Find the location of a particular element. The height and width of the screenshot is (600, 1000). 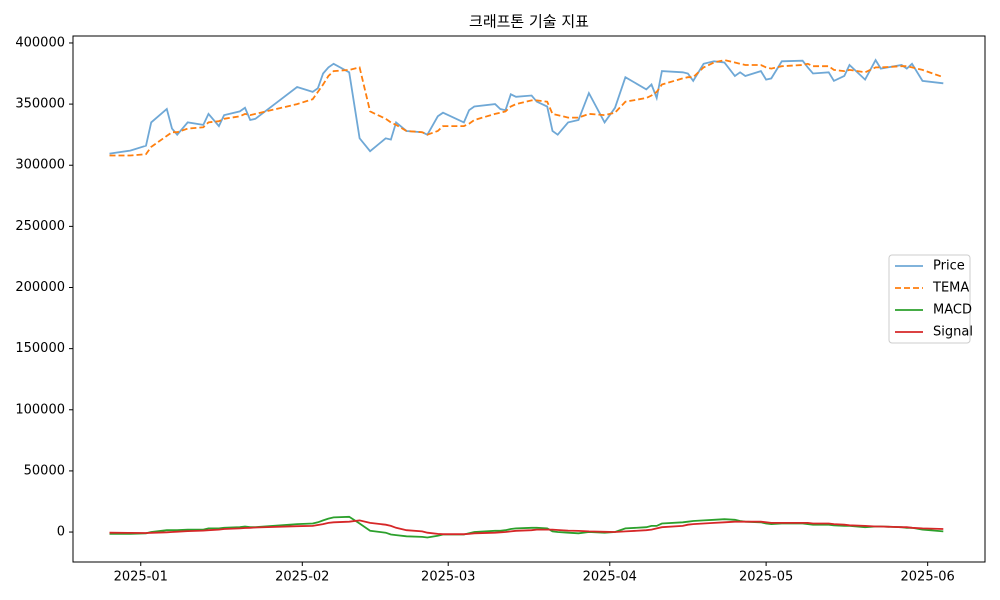

x-tick-label: 2025-03 is located at coordinates (448, 577).